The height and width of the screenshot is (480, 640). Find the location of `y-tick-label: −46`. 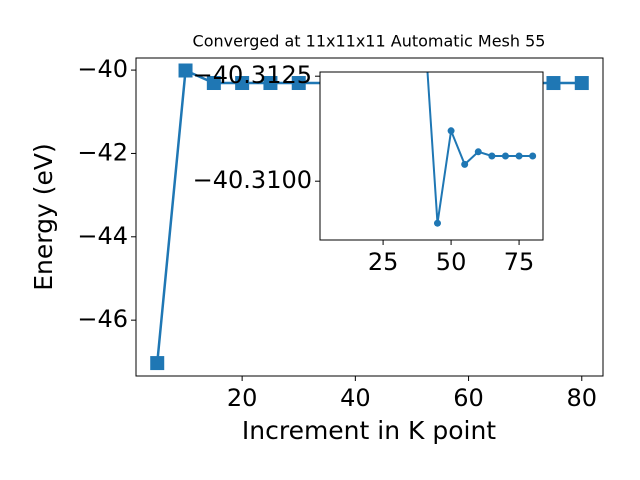

y-tick-label: −46 is located at coordinates (102, 319).